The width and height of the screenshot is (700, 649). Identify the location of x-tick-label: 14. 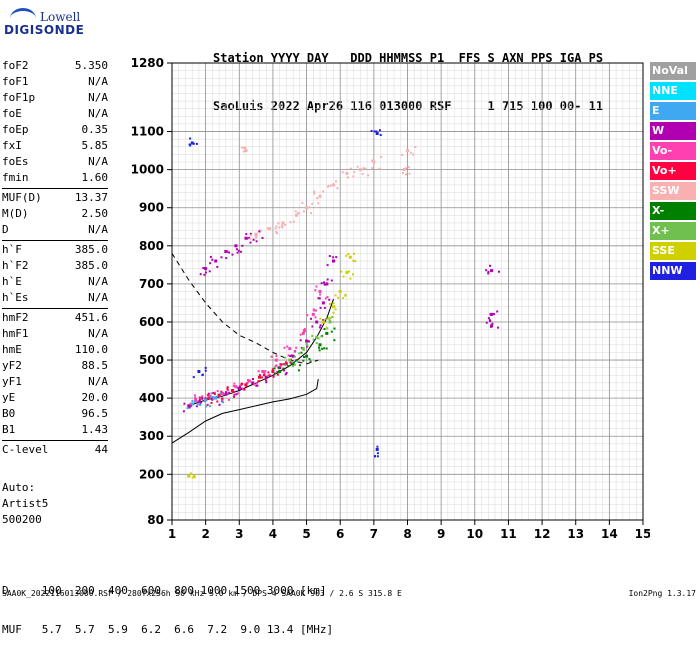
(609, 534).